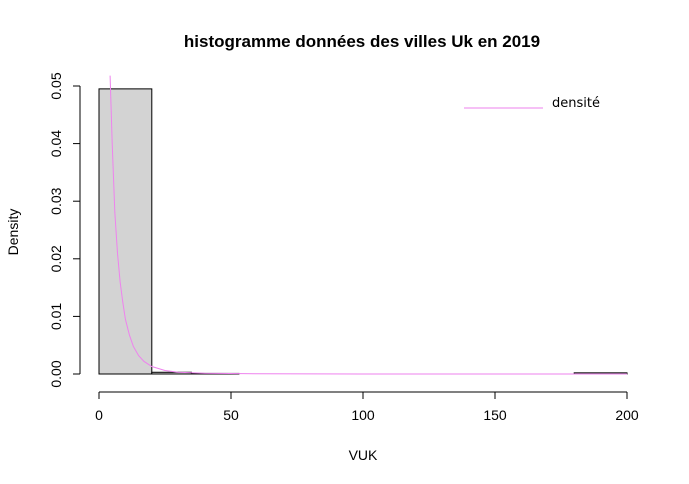 The height and width of the screenshot is (484, 689). What do you see at coordinates (363, 415) in the screenshot?
I see `x-tick-label-2: 100` at bounding box center [363, 415].